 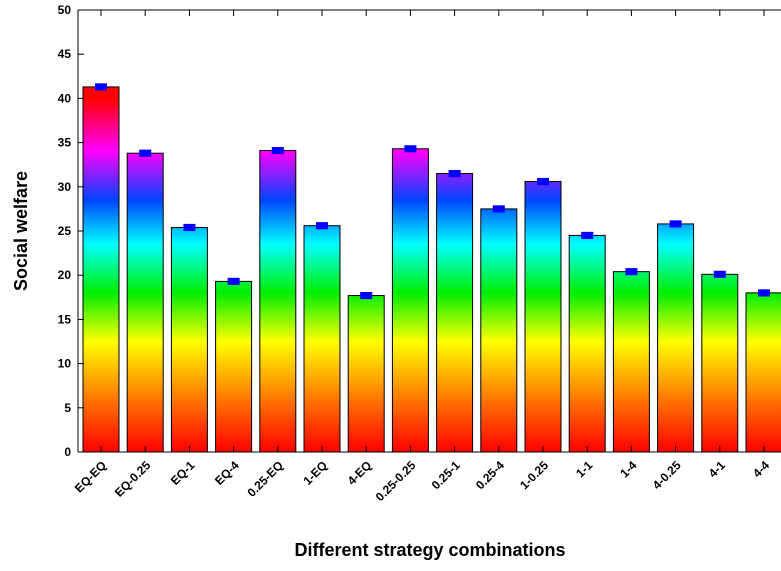 I want to click on x-tick-label: EQ-EQ, so click(x=90, y=476).